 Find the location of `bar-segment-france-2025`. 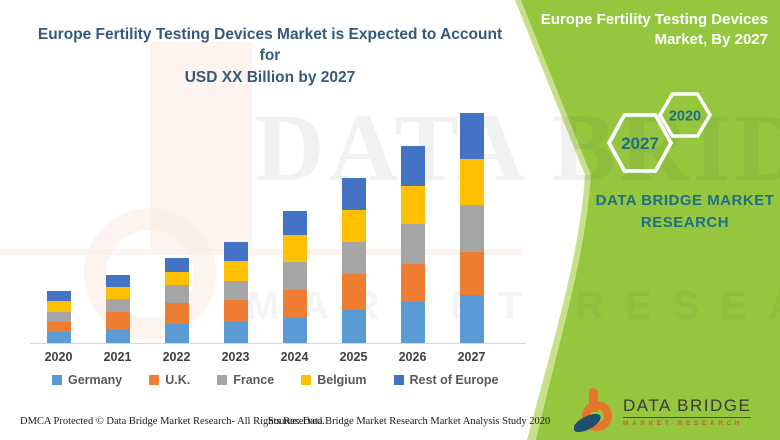

bar-segment-france-2025 is located at coordinates (353, 258).